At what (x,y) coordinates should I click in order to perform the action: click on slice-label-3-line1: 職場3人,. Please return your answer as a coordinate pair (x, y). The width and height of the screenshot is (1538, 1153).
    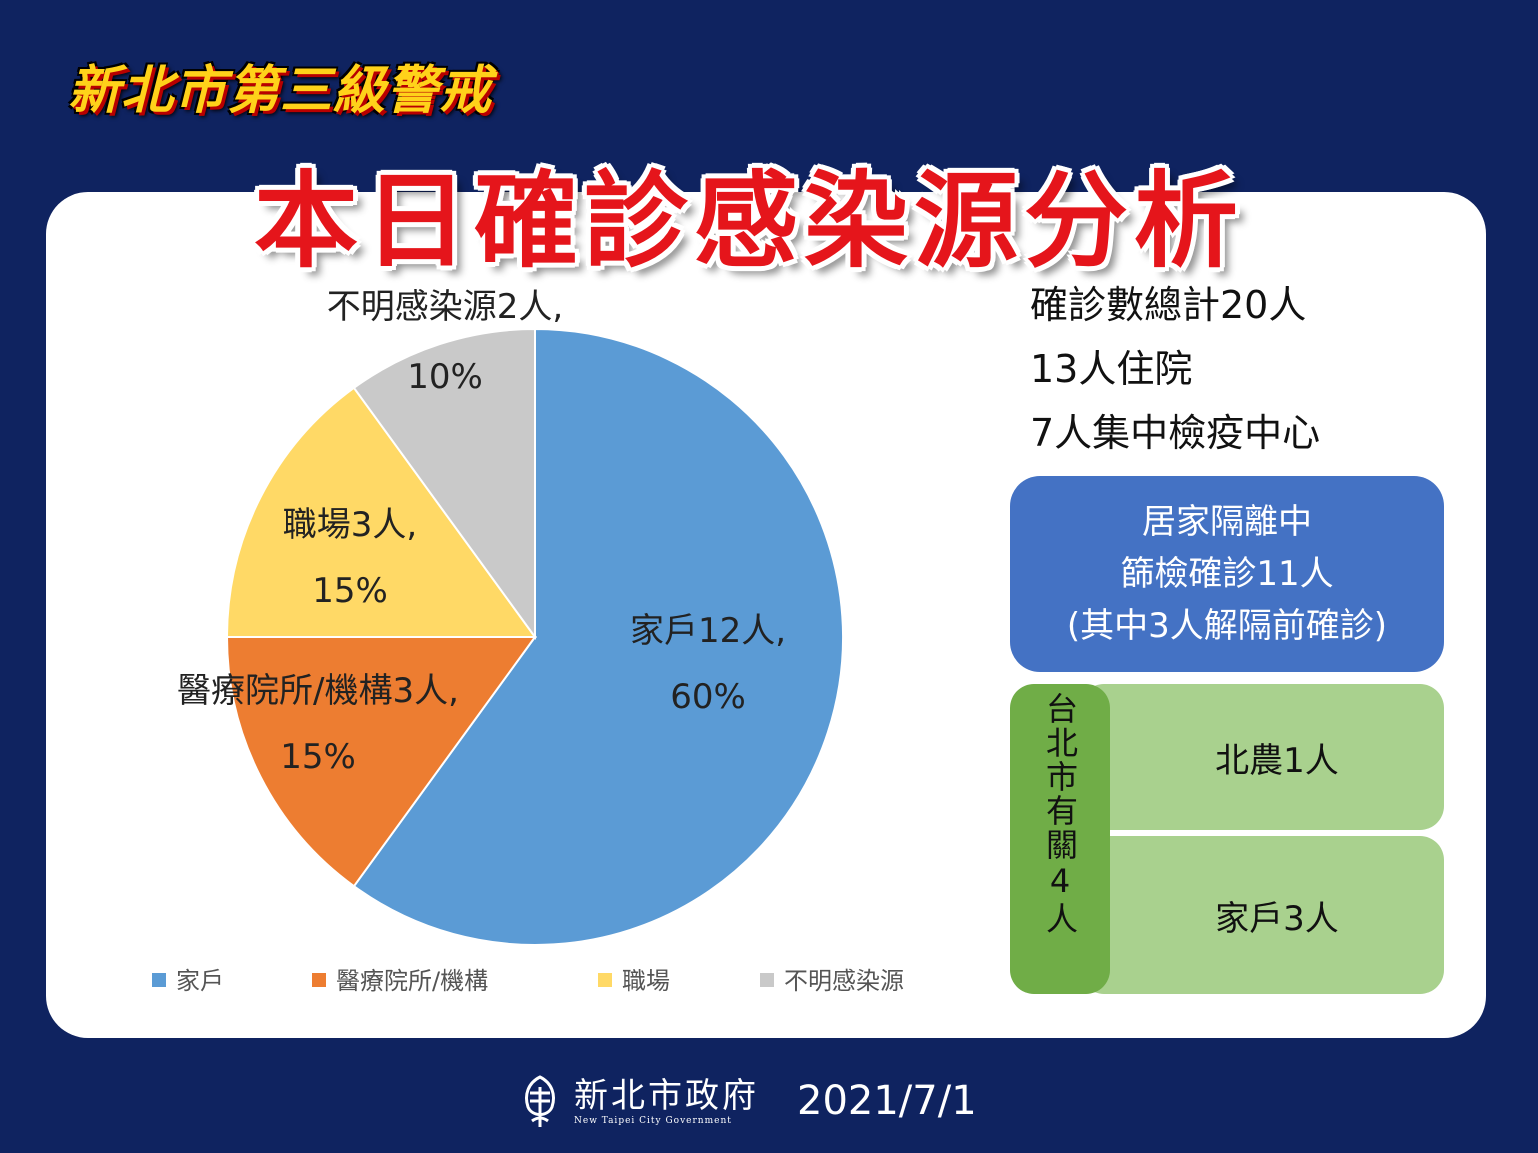
    Looking at the image, I should click on (350, 525).